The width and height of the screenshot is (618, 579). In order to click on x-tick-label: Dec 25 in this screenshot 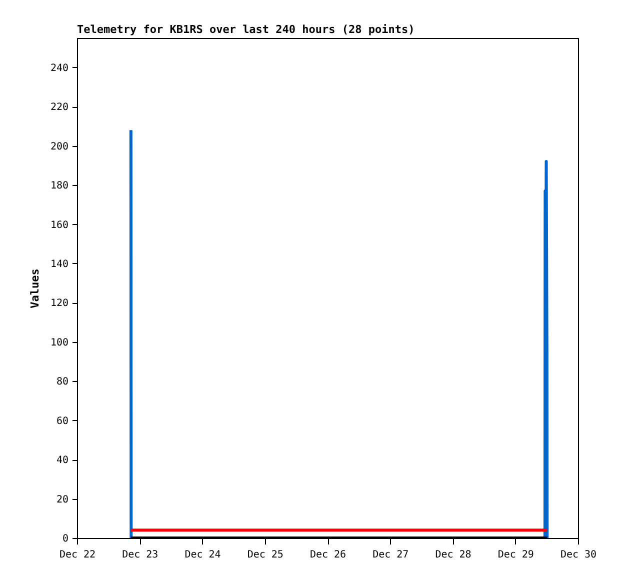, I will do `click(265, 555)`.